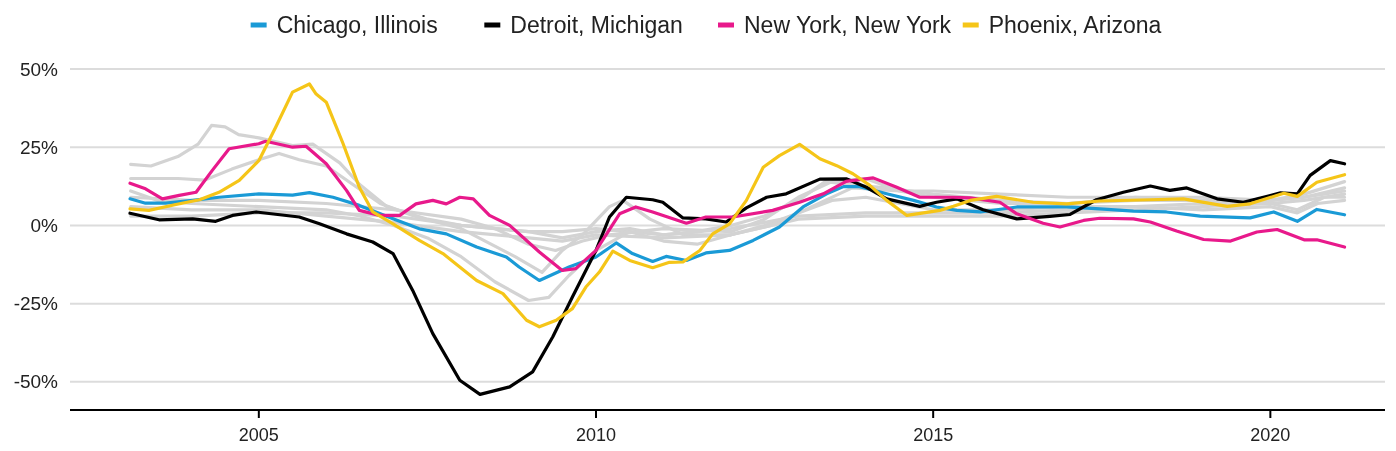 The height and width of the screenshot is (451, 1396). I want to click on x-tick-label: 2020, so click(1270, 435).